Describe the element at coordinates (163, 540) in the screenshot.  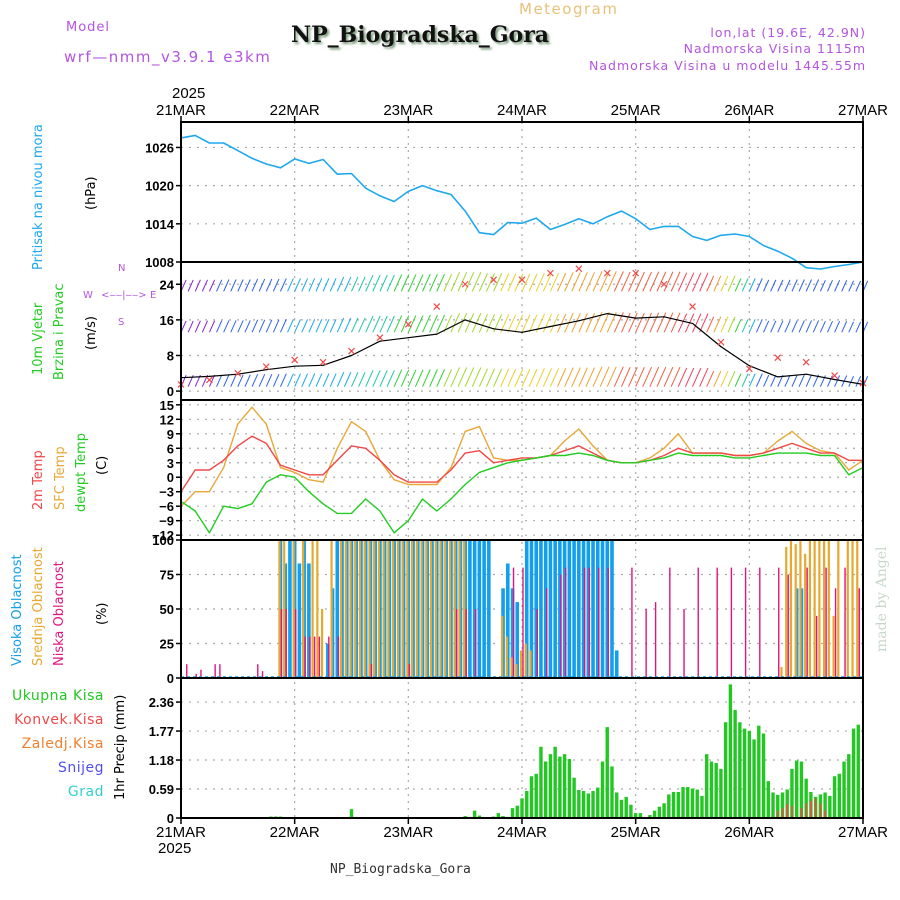
I see `cloud-tick-label: 100` at that location.